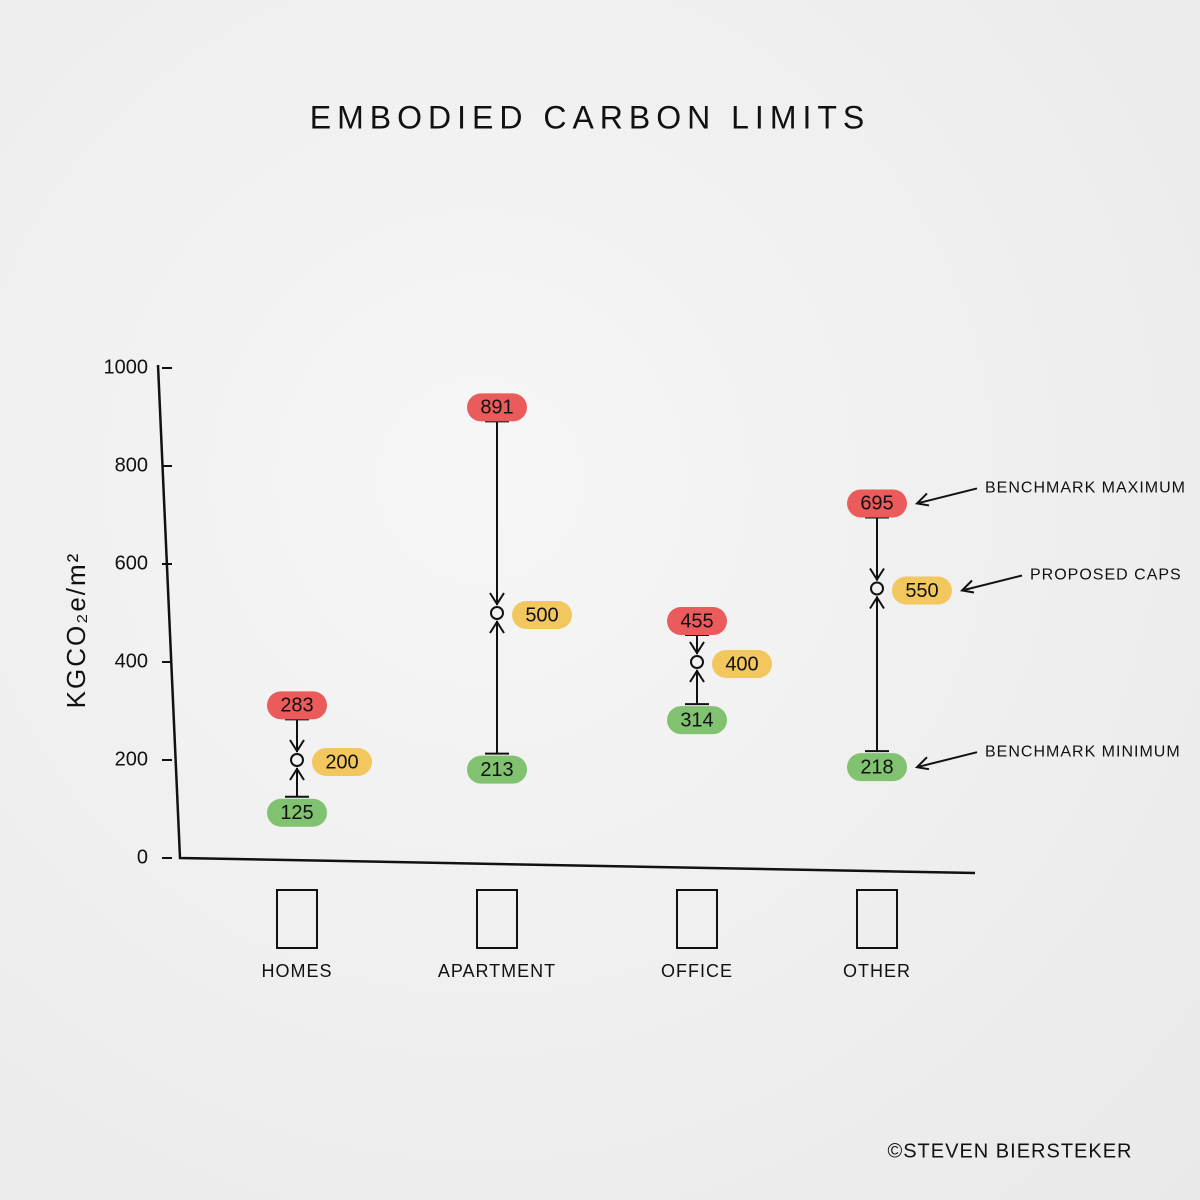  I want to click on chart-title: EMBODIED CARBON LIMITS, so click(590, 117).